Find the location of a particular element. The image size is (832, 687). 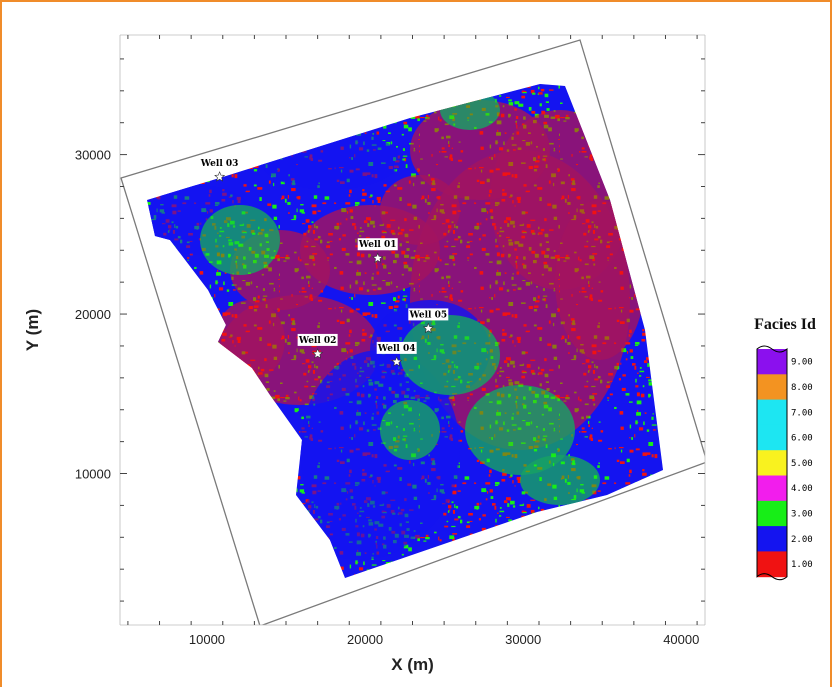

x-tick-label: 10000 is located at coordinates (207, 639).